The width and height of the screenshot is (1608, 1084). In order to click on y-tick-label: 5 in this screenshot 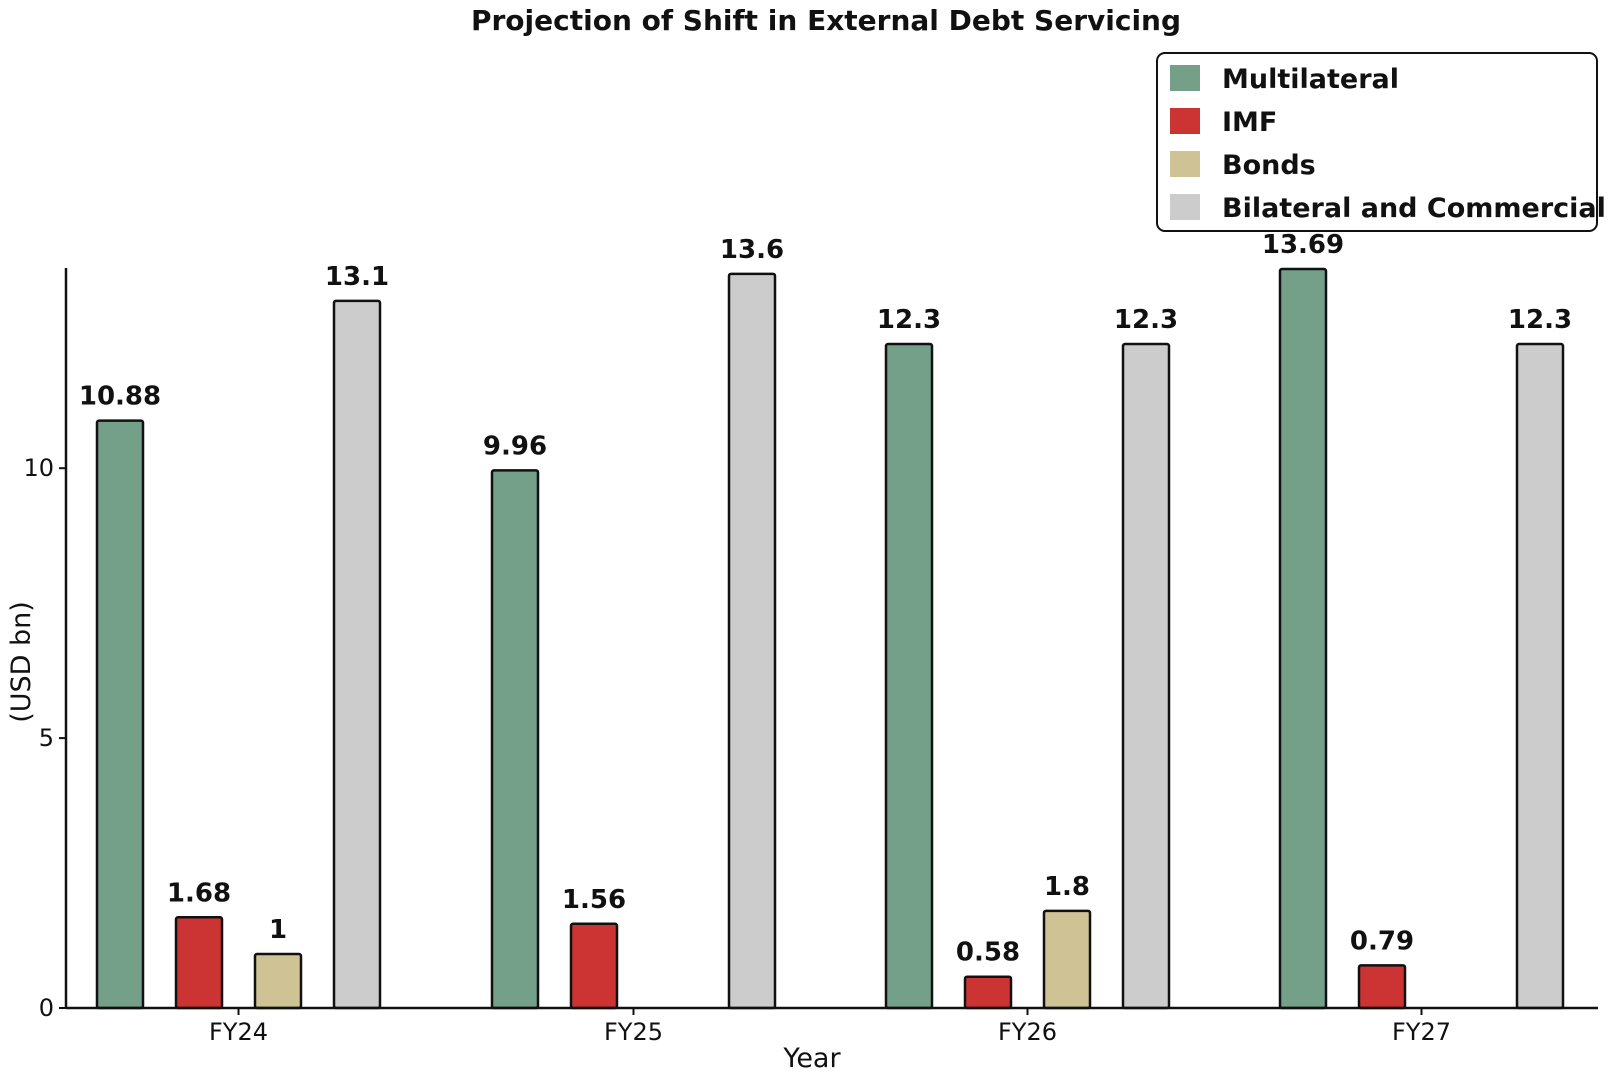, I will do `click(46, 738)`.